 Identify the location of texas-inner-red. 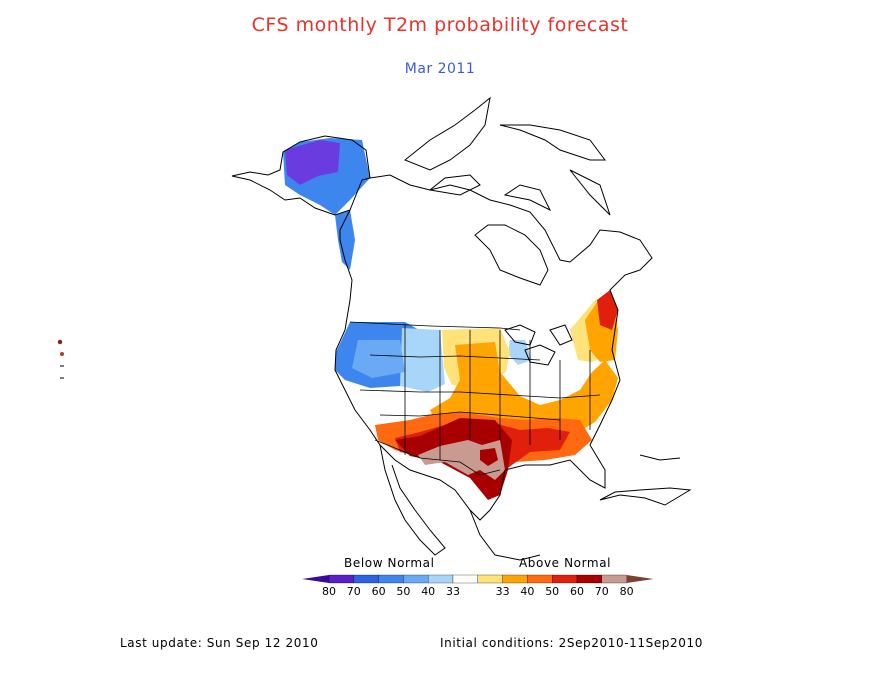
(489, 457).